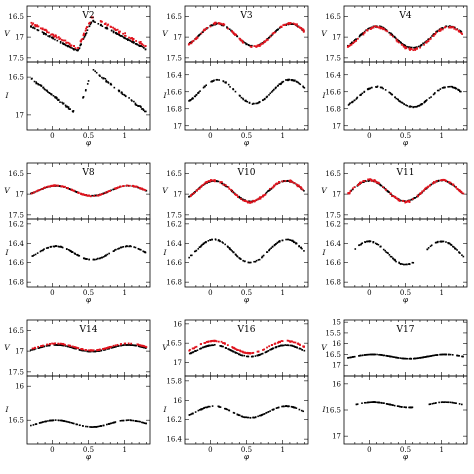 The width and height of the screenshot is (474, 474). Describe the element at coordinates (441, 136) in the screenshot. I see `x-tick-label: 1` at that location.